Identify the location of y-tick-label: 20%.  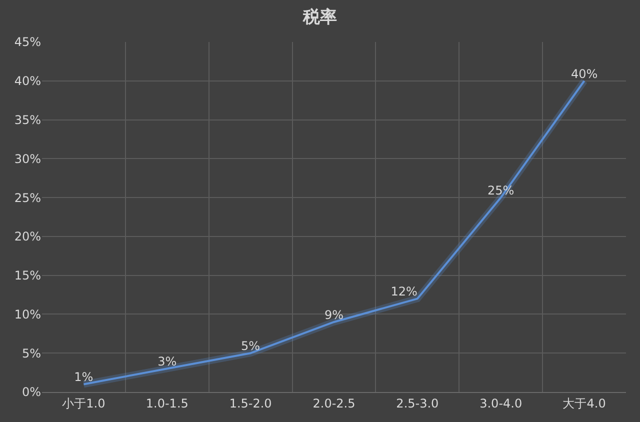
(27, 237).